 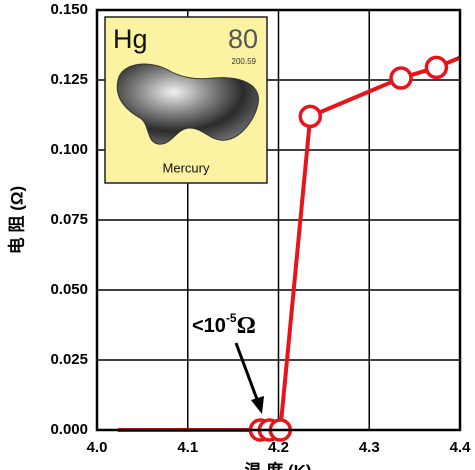 I want to click on y-tick-label: 0.000, so click(x=69, y=429).